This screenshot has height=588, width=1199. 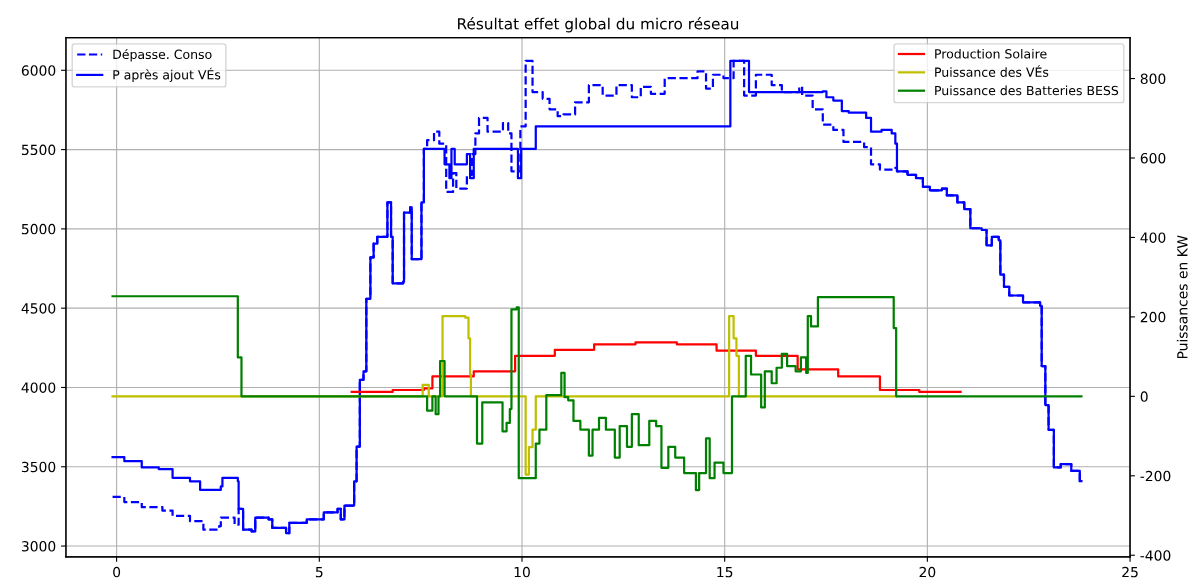 What do you see at coordinates (1130, 572) in the screenshot?
I see `x-tick-label: 25` at bounding box center [1130, 572].